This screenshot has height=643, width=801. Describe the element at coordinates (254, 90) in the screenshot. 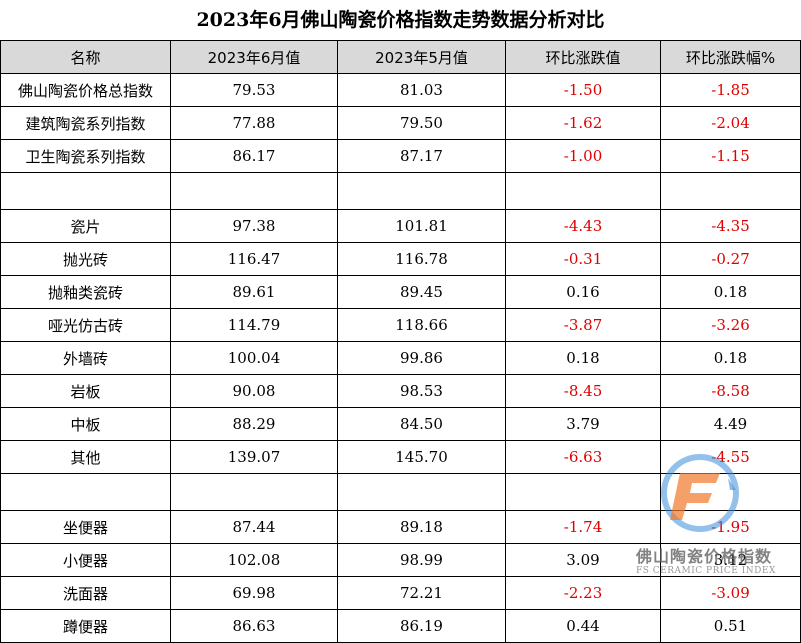

I see `value-cell: 79.53` at that location.